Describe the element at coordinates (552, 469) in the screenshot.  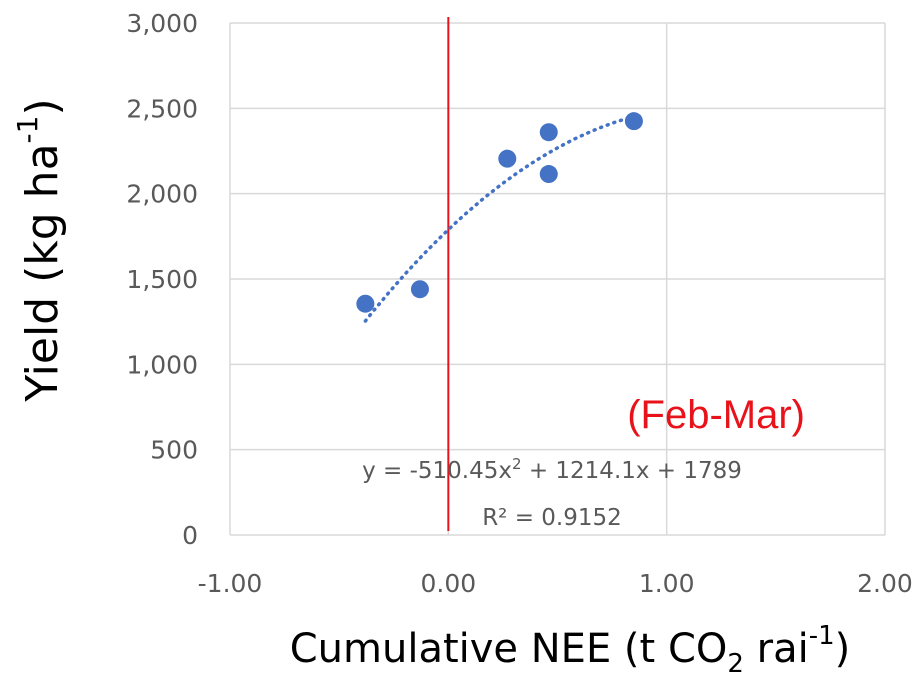
I see `equation-label: y = -510.45x2 + 1214.1x + 1789` at that location.